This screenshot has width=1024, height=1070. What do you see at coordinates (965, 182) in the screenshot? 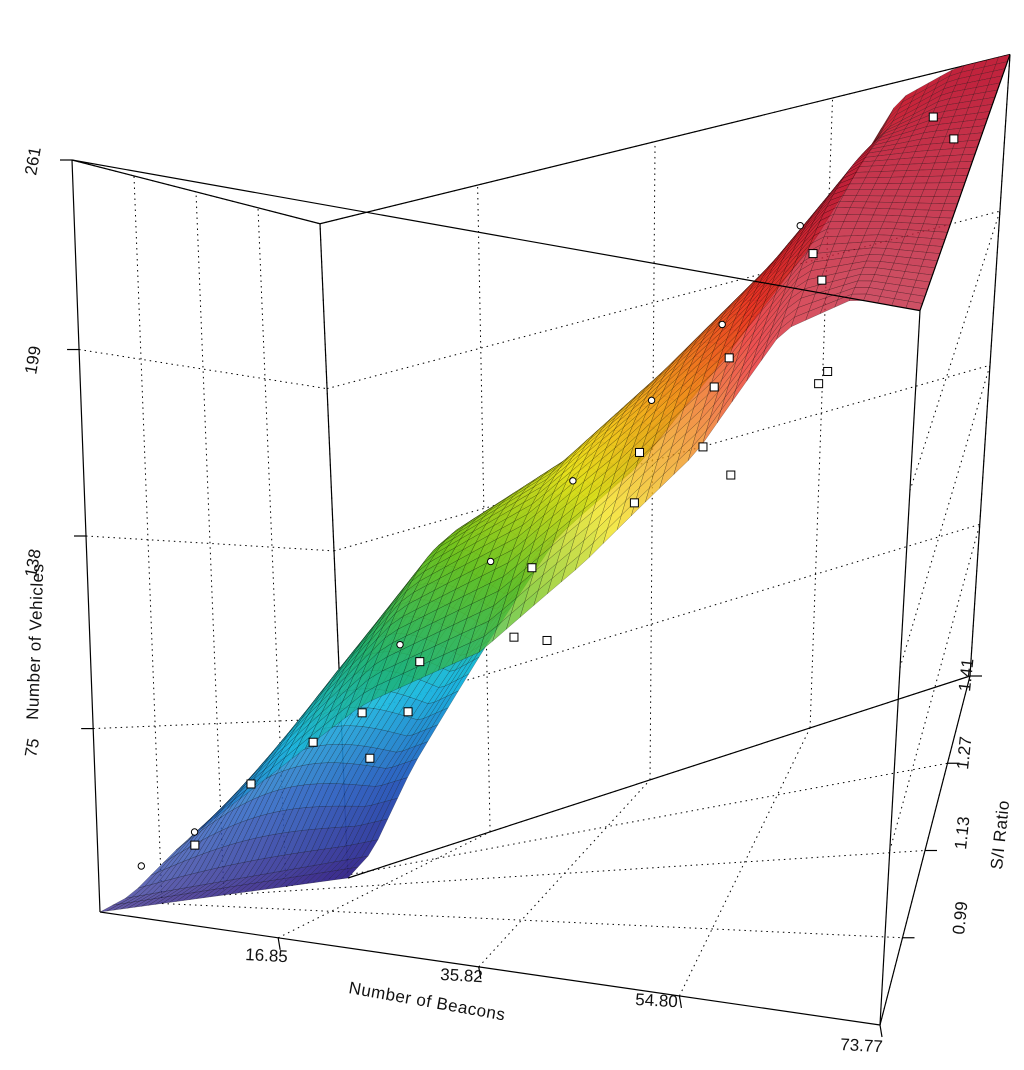
I see `top-right-edge` at bounding box center [965, 182].